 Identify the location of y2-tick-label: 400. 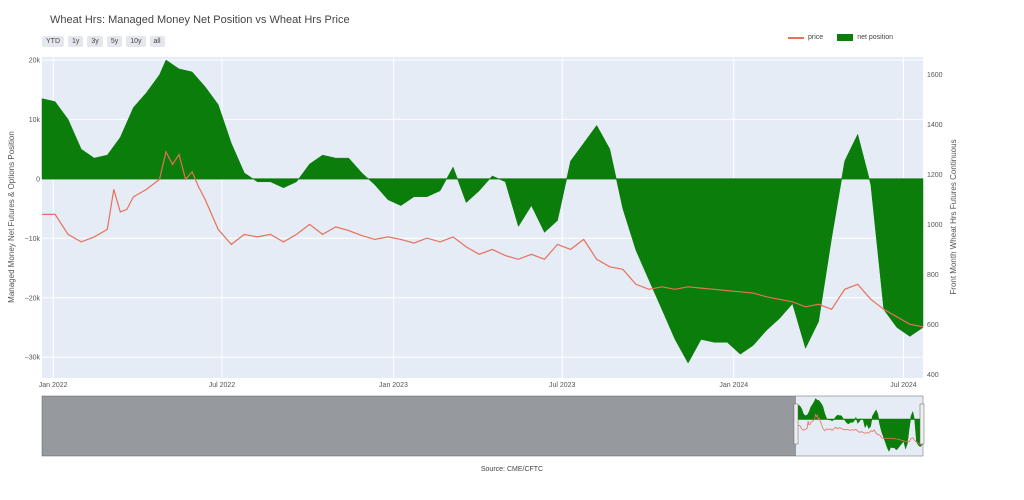
(933, 375).